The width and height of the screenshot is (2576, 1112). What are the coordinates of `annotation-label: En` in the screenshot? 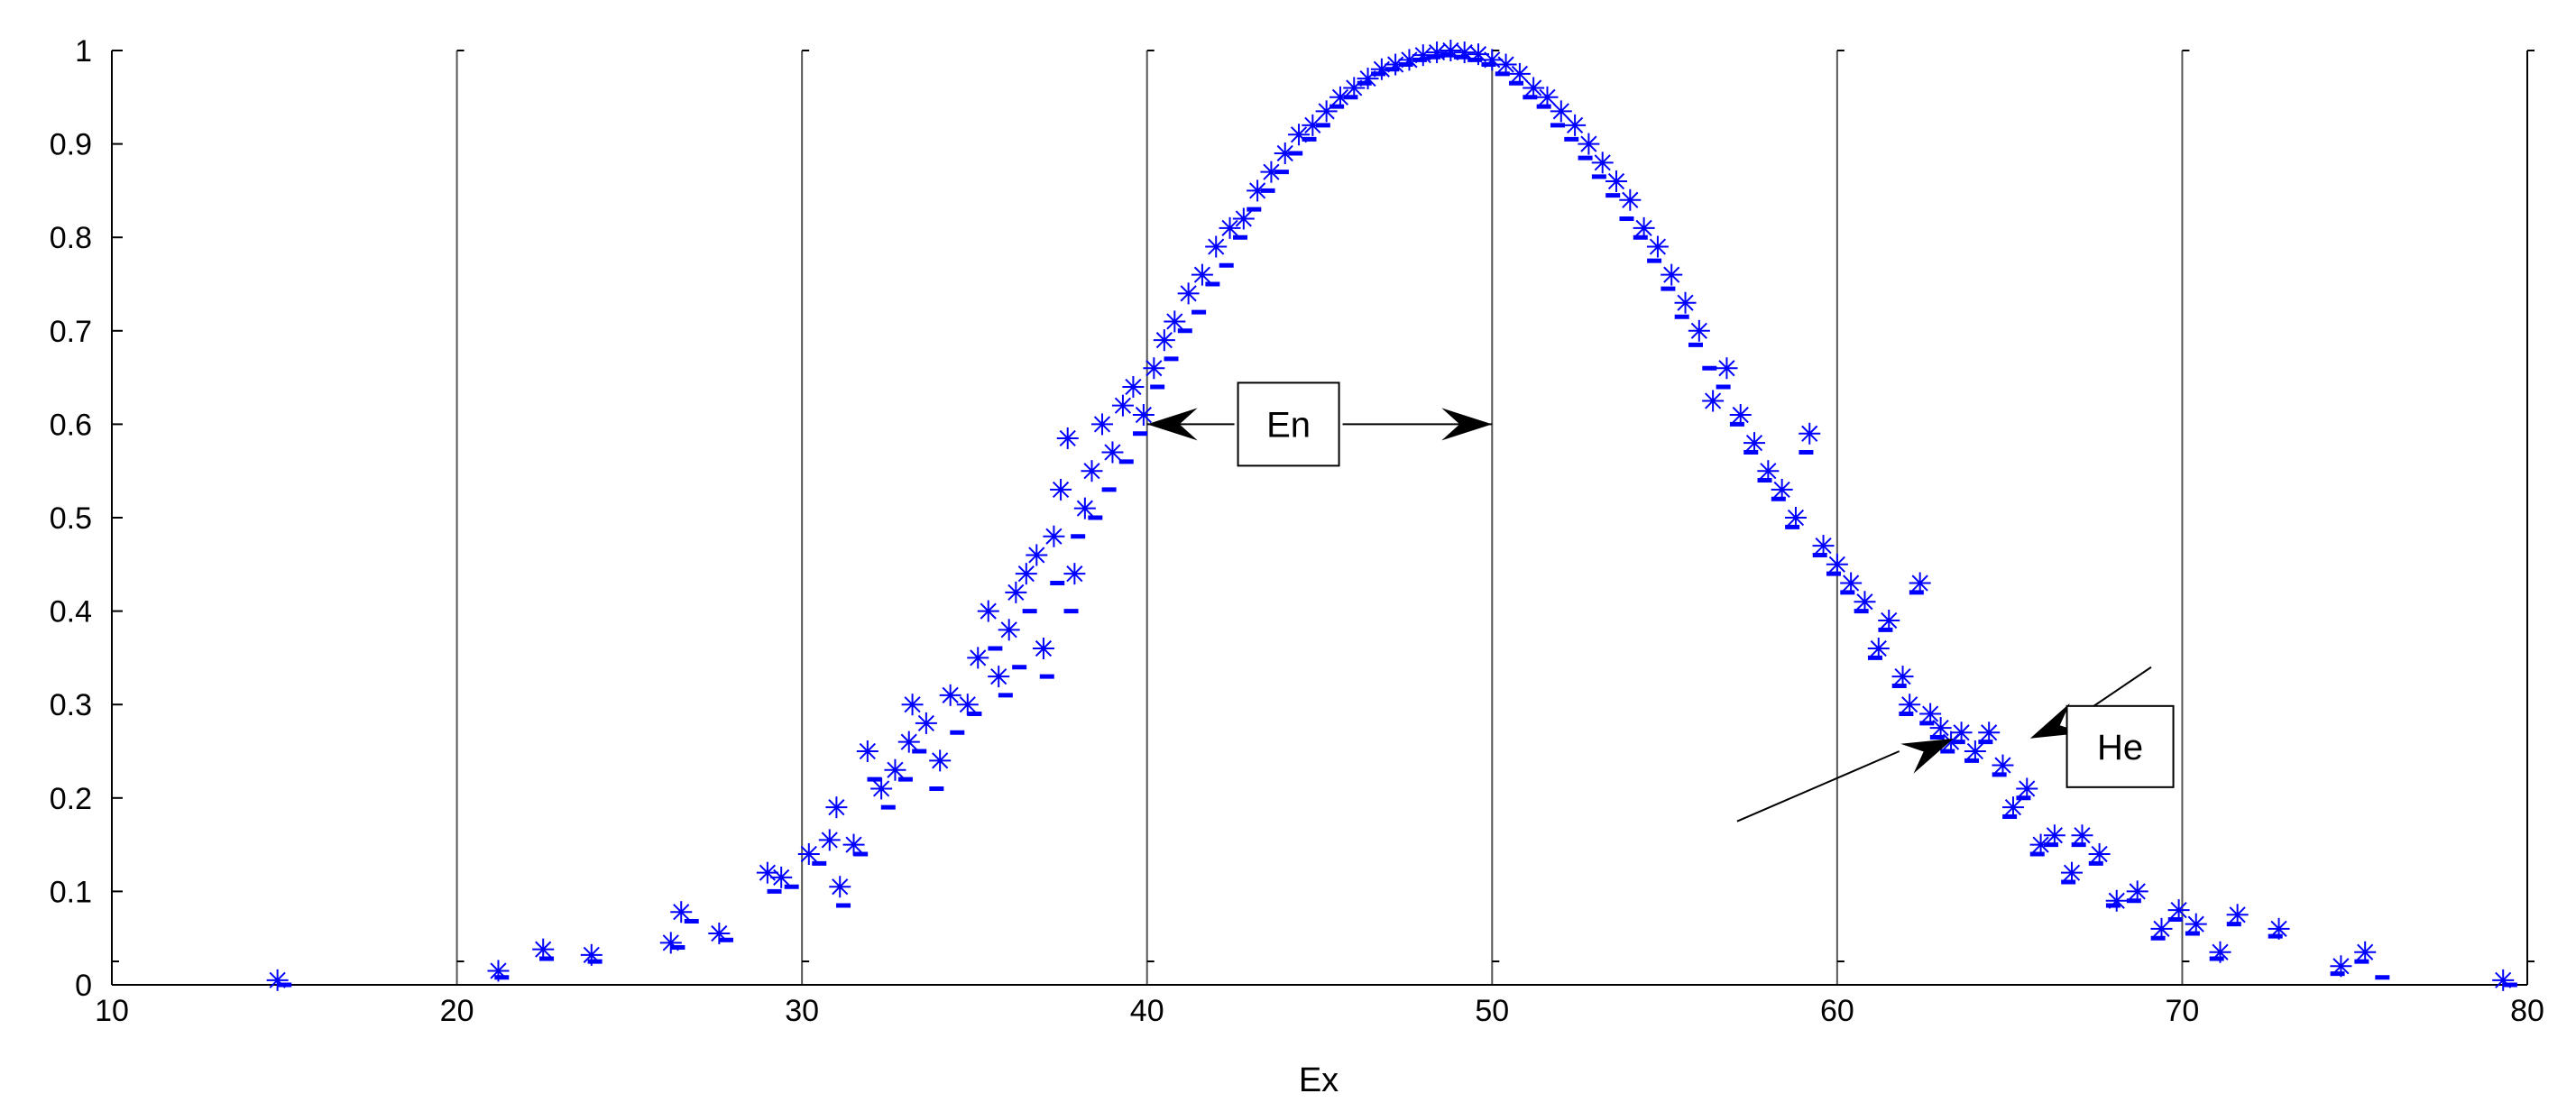 It's located at (1288, 425).